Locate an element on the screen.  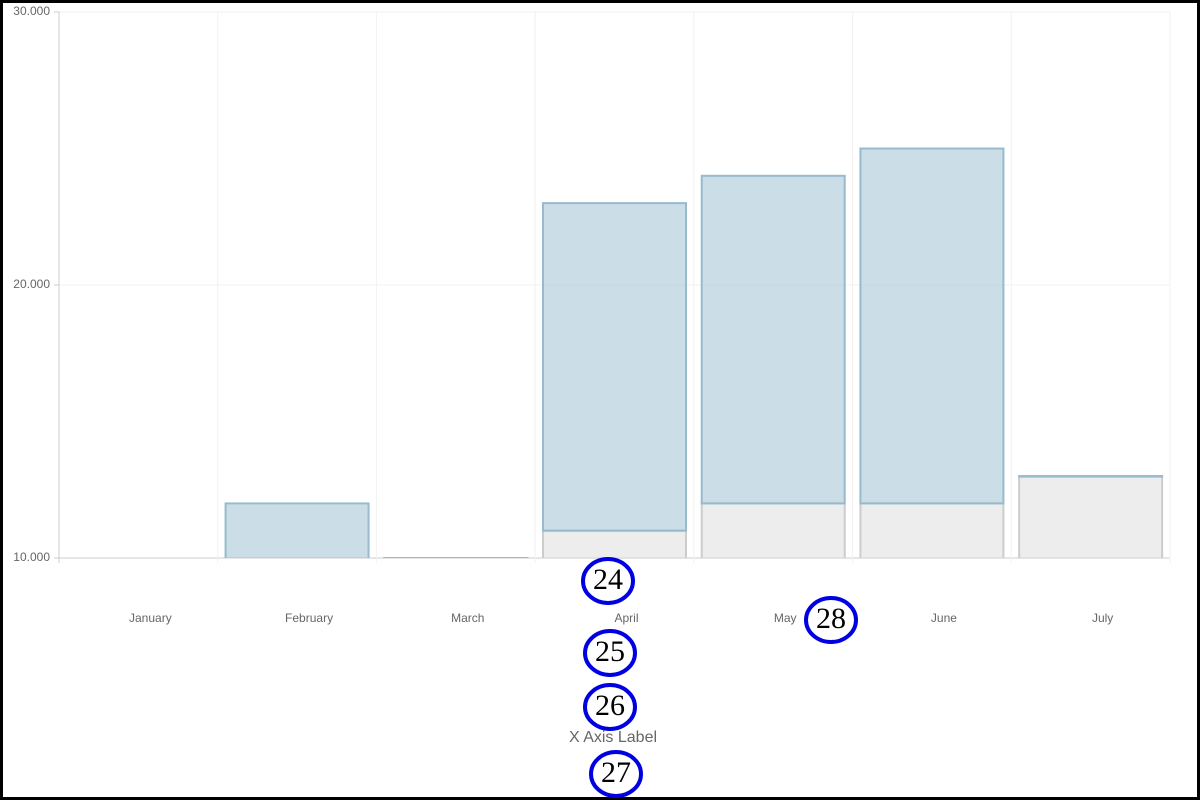
annotation-label: 27 is located at coordinates (616, 772).